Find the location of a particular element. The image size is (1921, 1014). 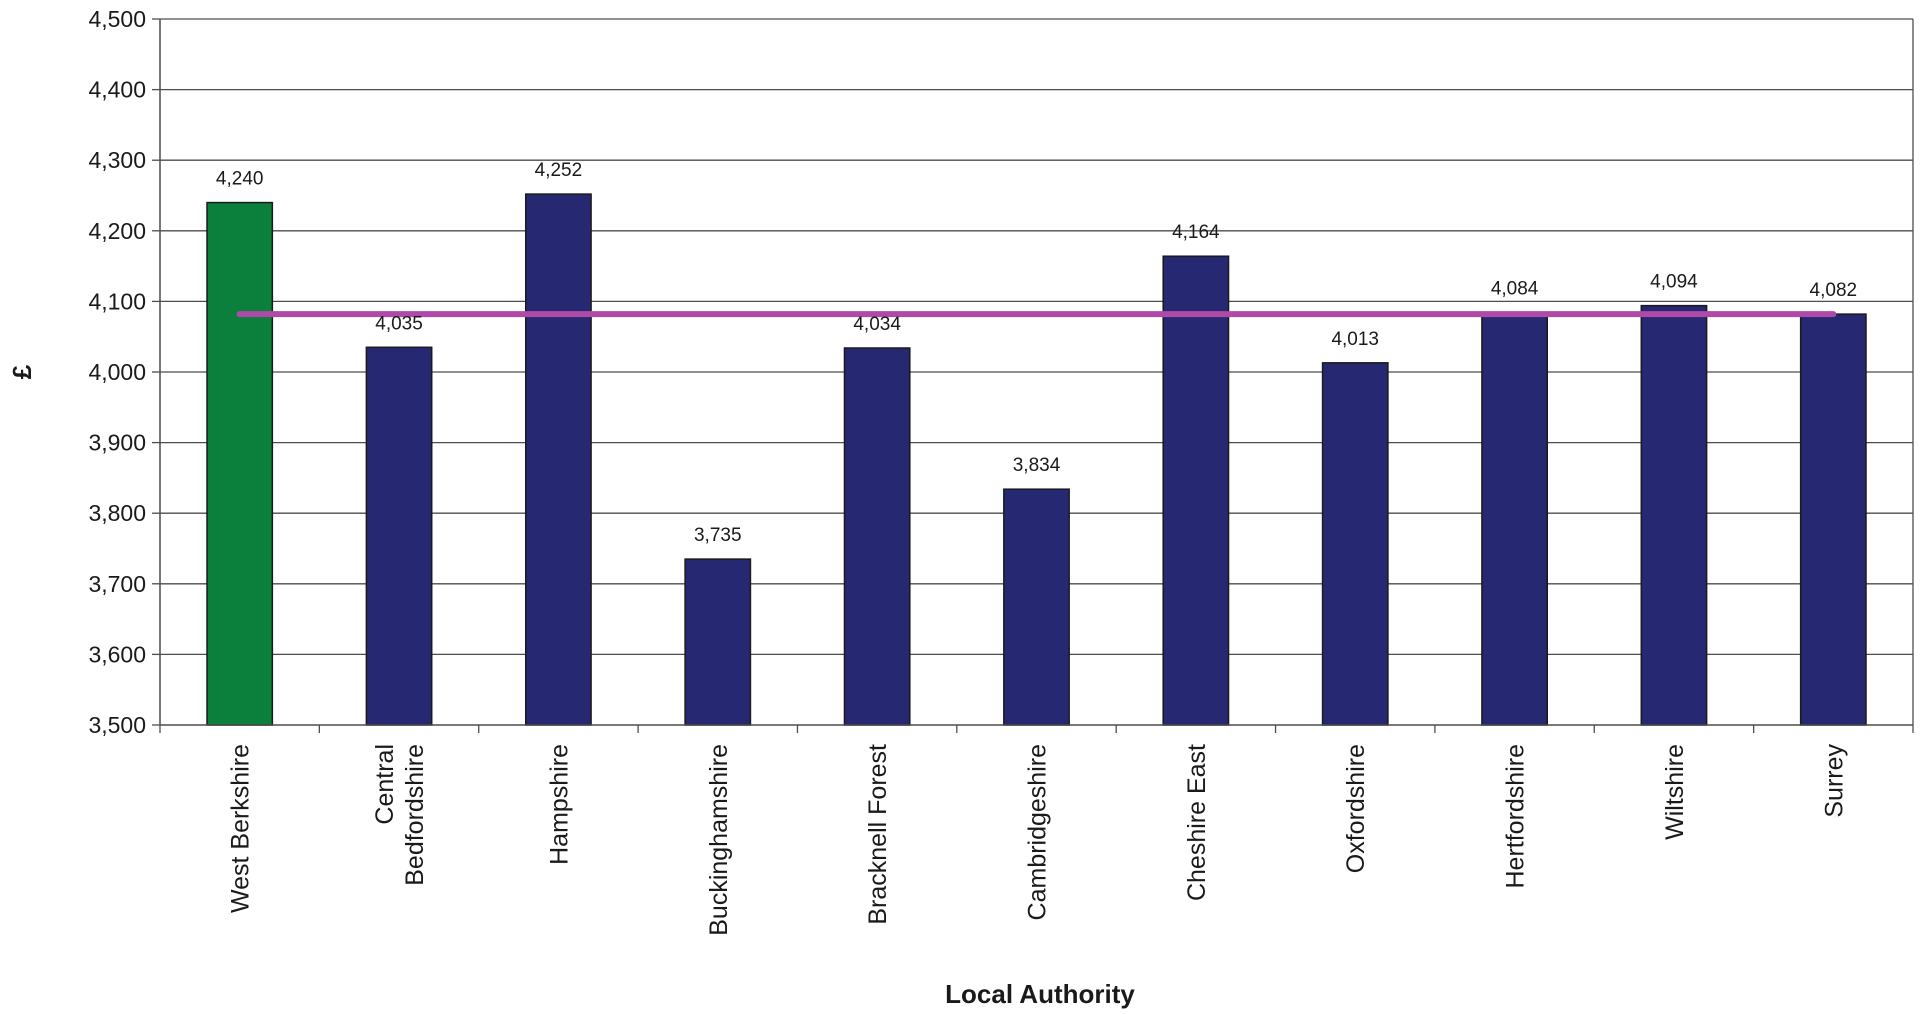

category-label: Bracknell Forest is located at coordinates (878, 834).